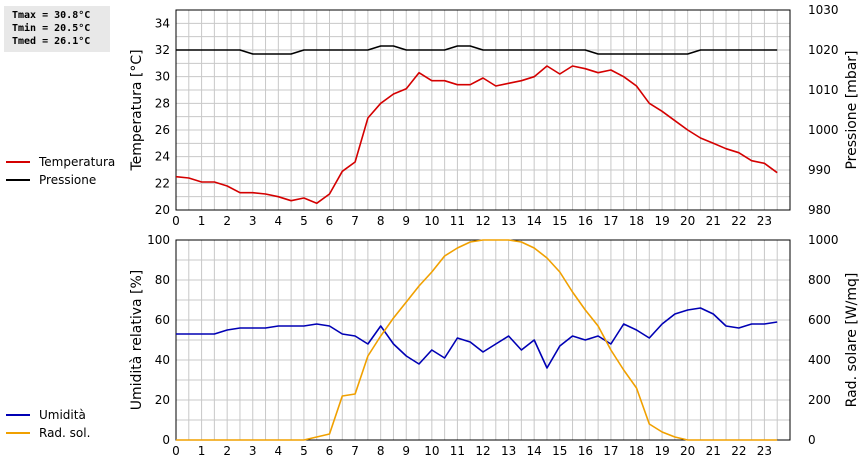  What do you see at coordinates (202, 221) in the screenshot?
I see `top-x-tick-label: 1` at bounding box center [202, 221].